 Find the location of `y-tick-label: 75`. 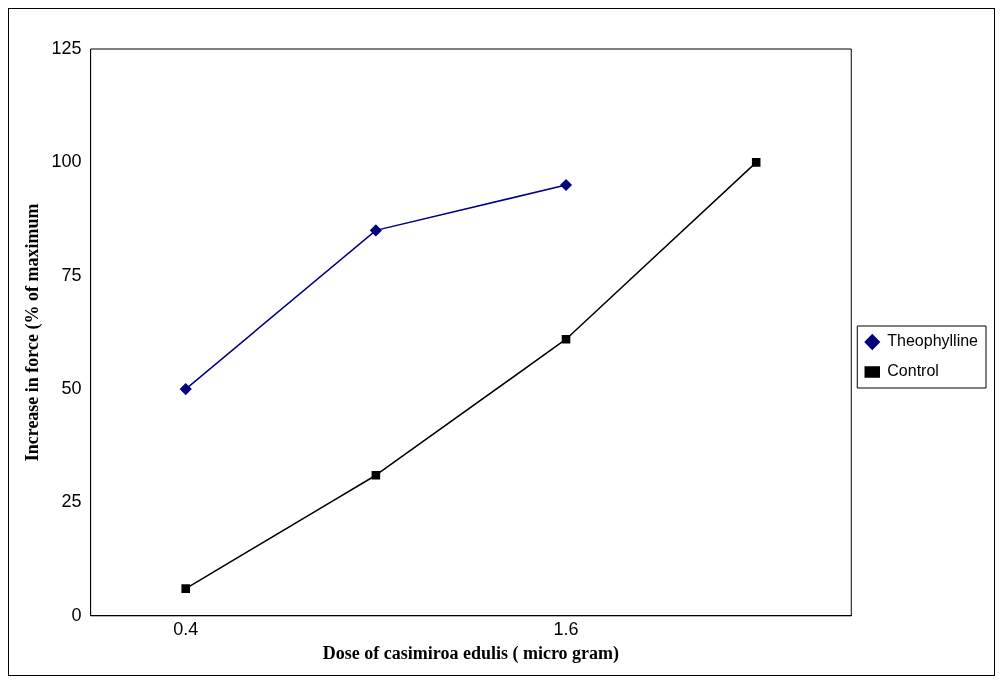

y-tick-label: 75 is located at coordinates (71, 274).